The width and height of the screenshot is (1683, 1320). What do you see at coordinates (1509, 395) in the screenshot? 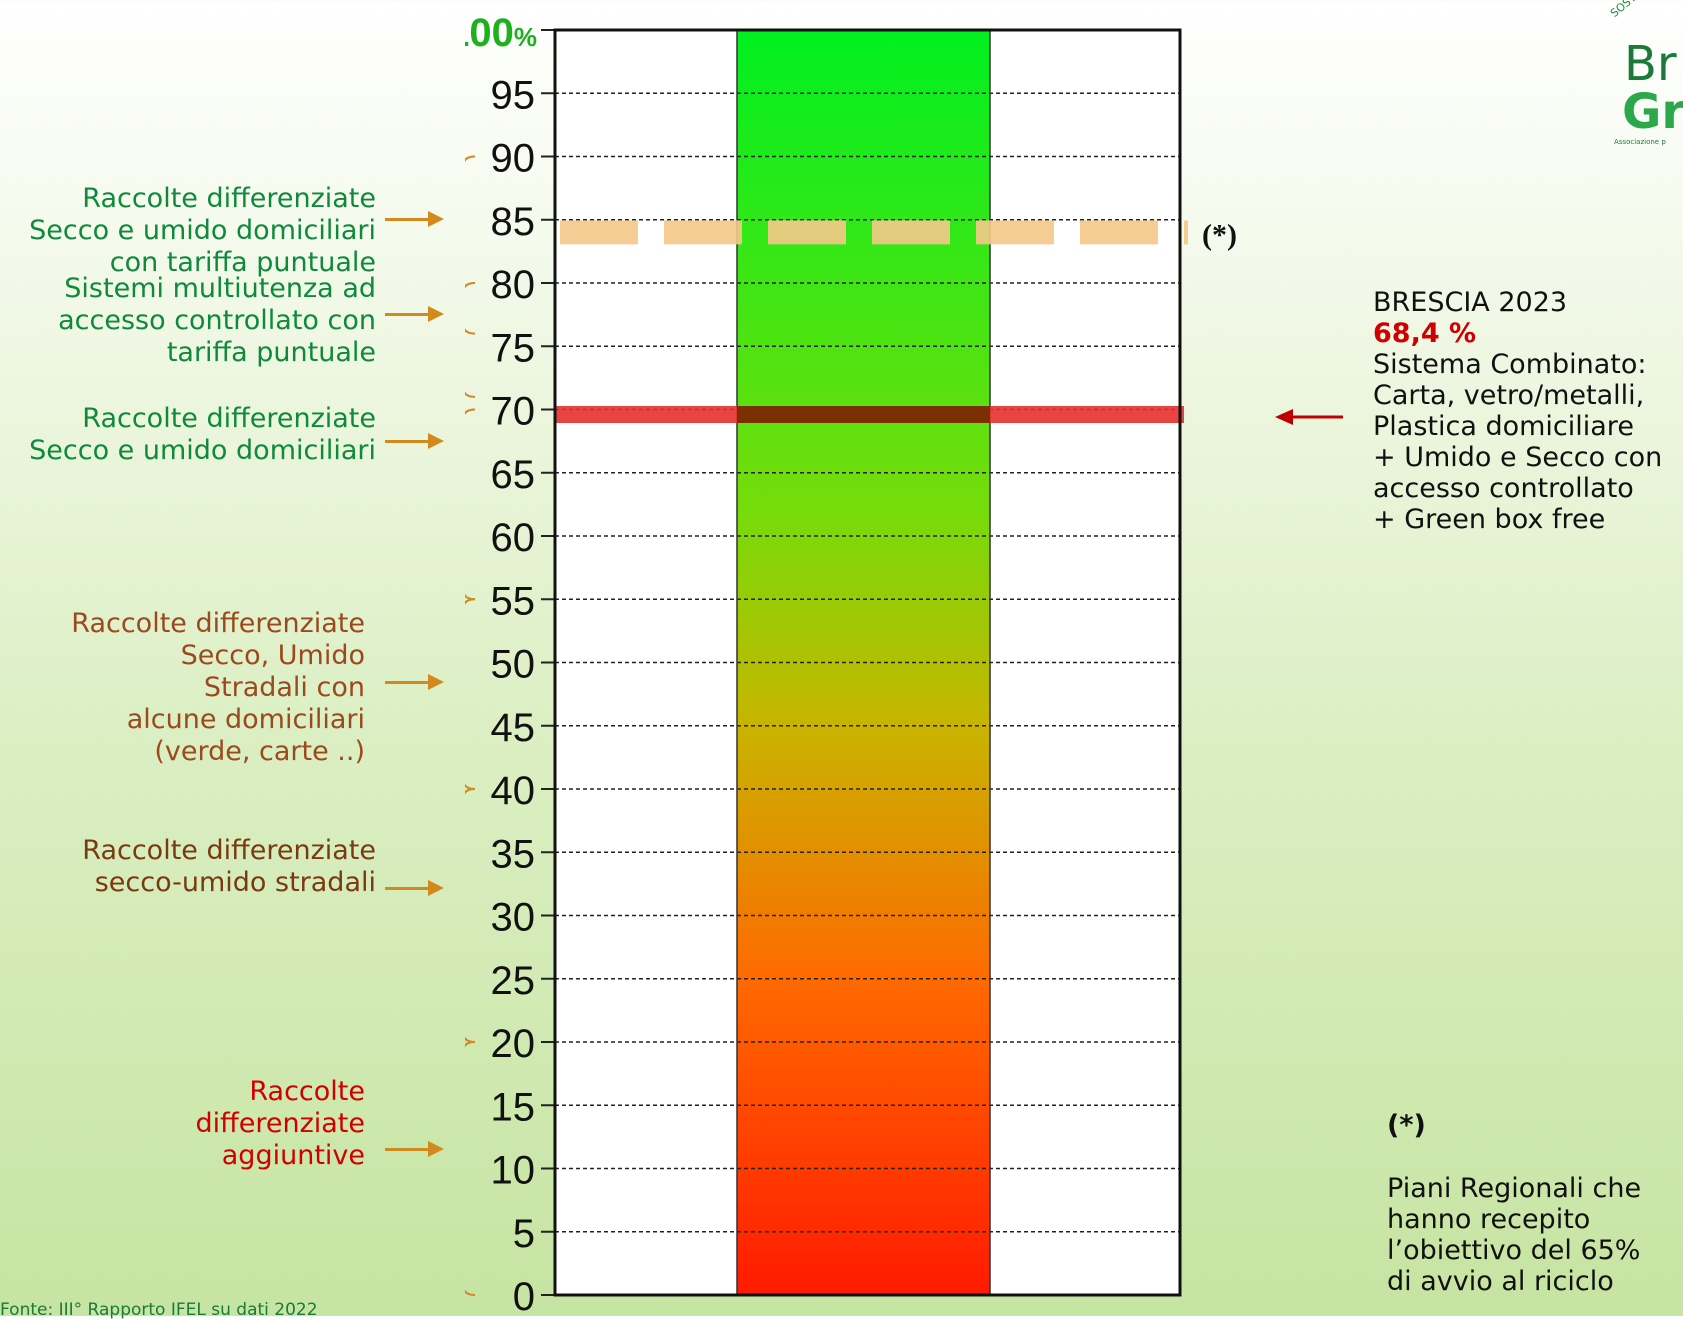
I see `brescia-line-1: Carta, vetro/metalli,` at bounding box center [1509, 395].